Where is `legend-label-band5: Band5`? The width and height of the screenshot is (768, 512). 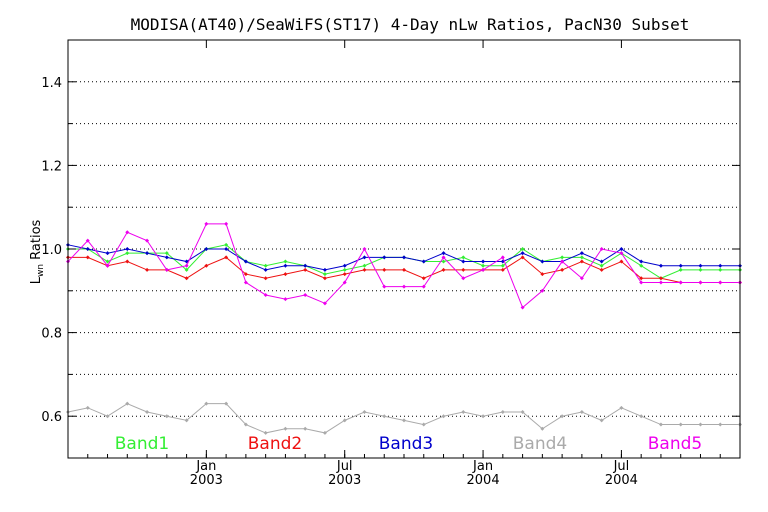
legend-label-band5: Band5 is located at coordinates (675, 444).